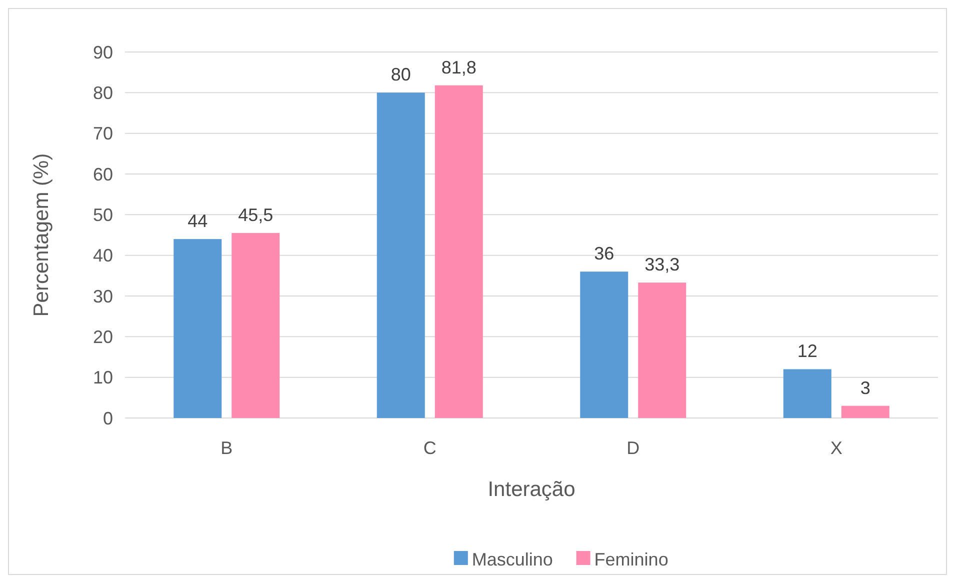 The image size is (955, 583). I want to click on data-label: 44, so click(198, 221).